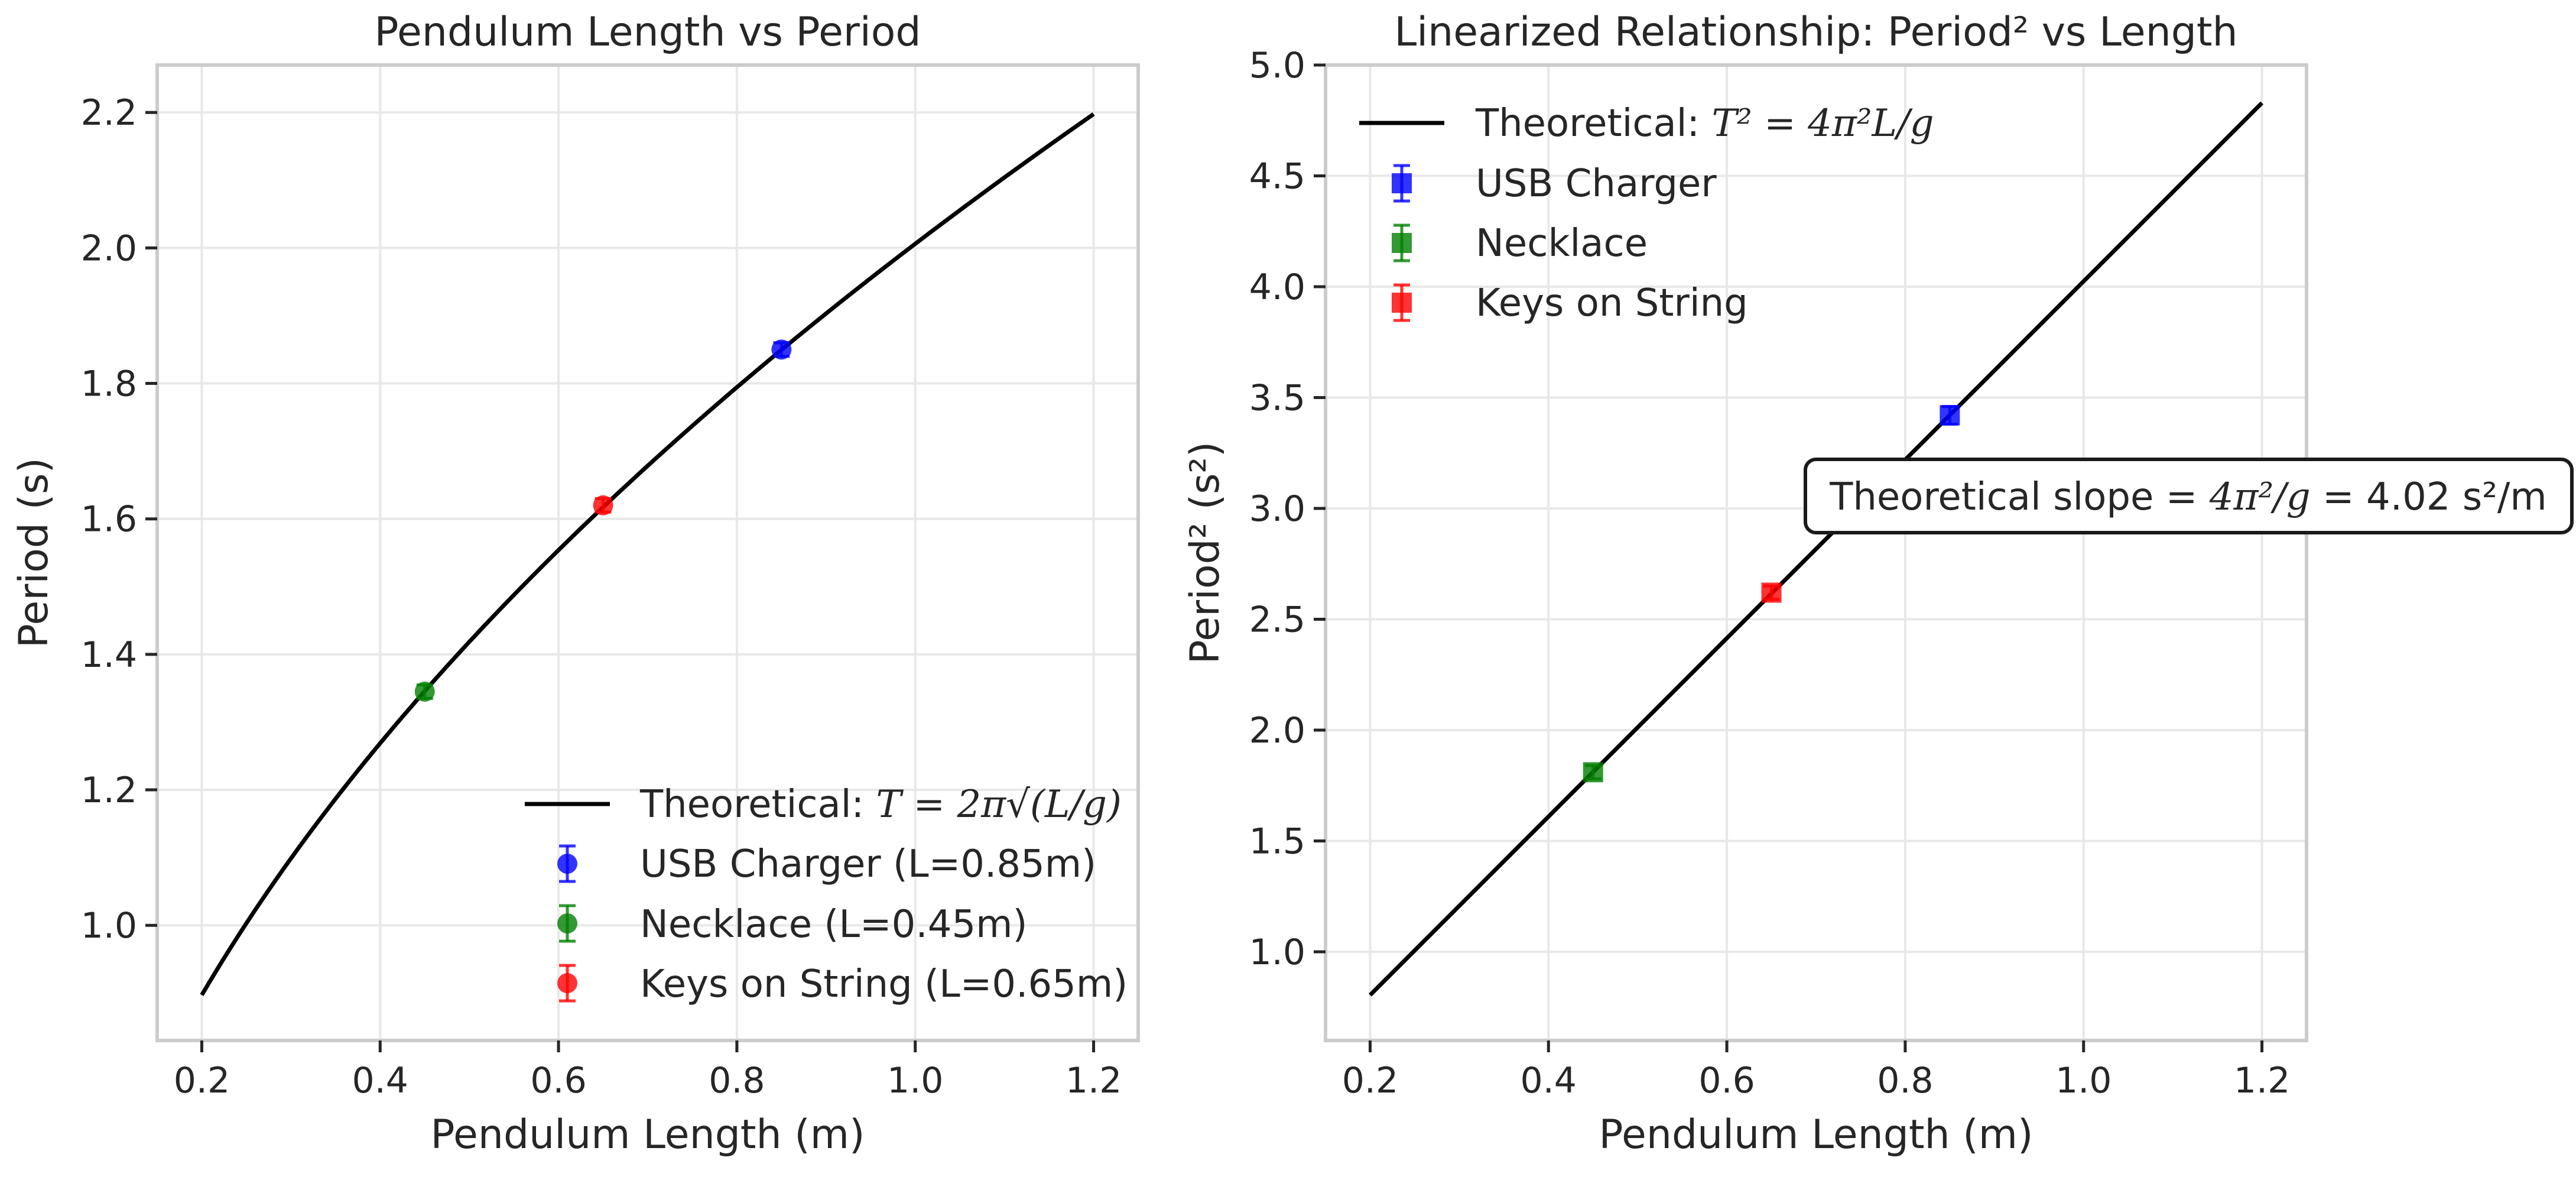 The height and width of the screenshot is (1180, 2576). I want to click on right-y-tick-label: 3.0, so click(1277, 509).